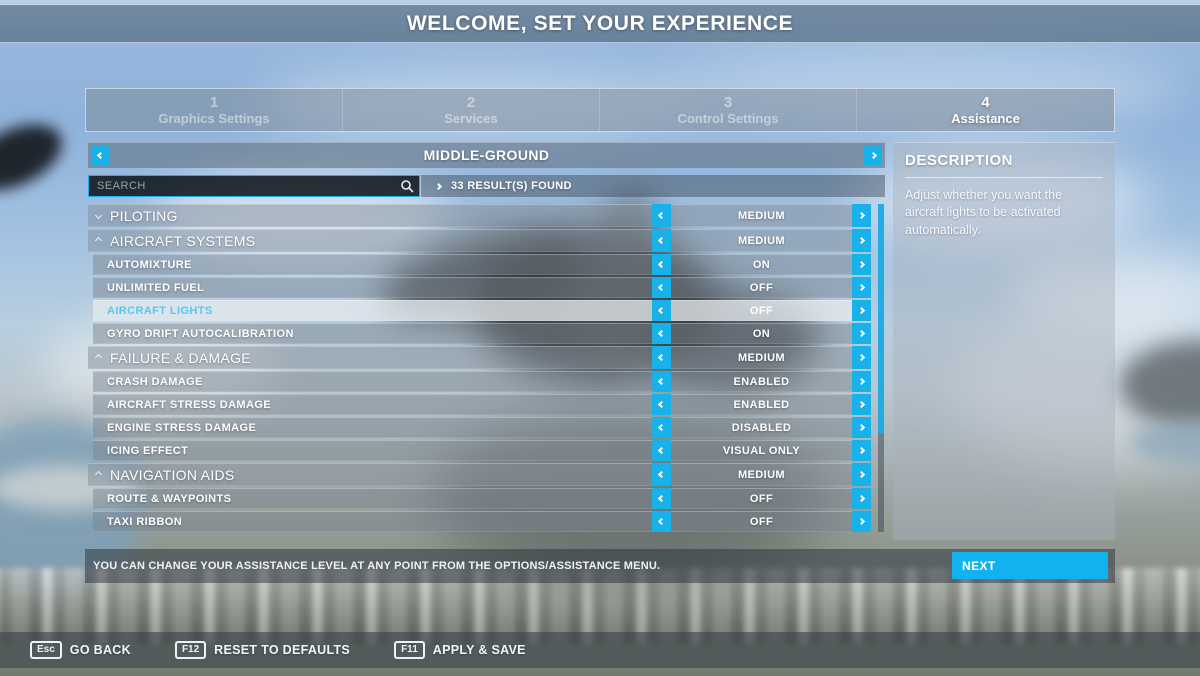 This screenshot has height=676, width=1200. Describe the element at coordinates (985, 118) in the screenshot. I see `step-label: Assistance` at that location.